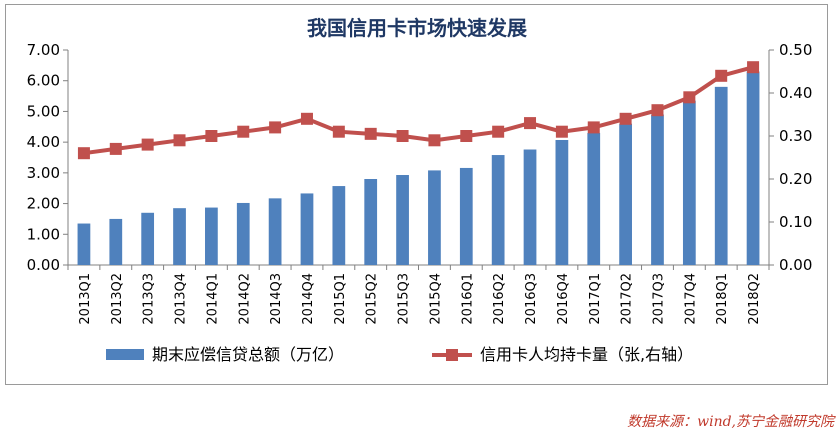 The image size is (840, 445). Describe the element at coordinates (43, 50) in the screenshot. I see `left-tick-label: 7.00` at that location.